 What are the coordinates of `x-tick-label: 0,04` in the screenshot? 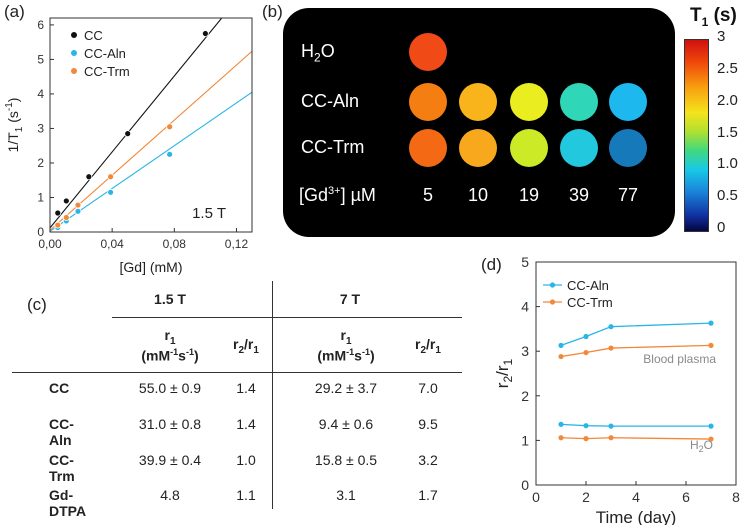 It's located at (112, 244).